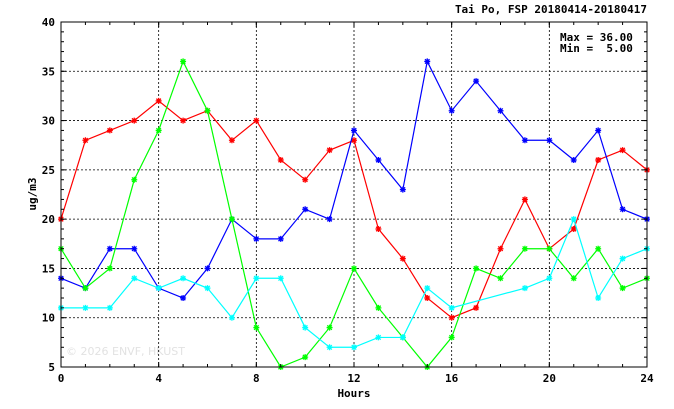 This screenshot has height=409, width=674. I want to click on y-tick-label: 10, so click(48, 318).